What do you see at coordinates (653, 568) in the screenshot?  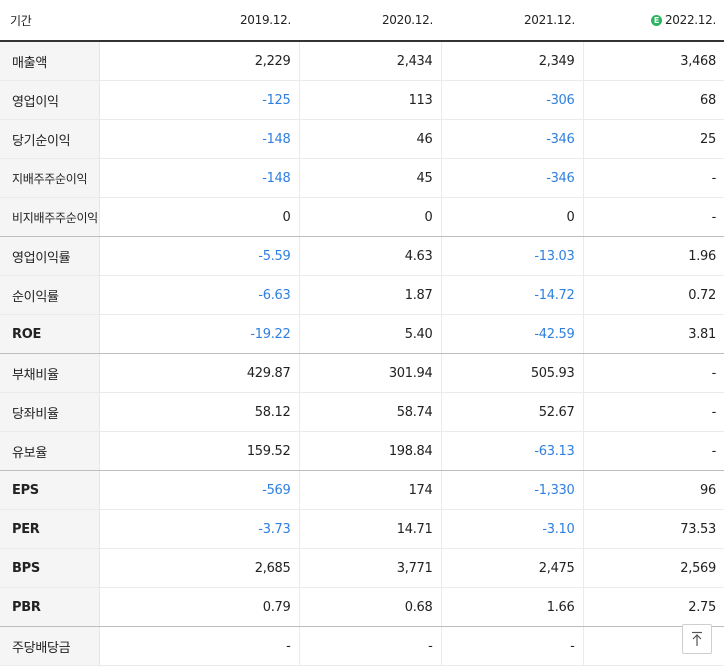 I see `value-cell: 2,569` at bounding box center [653, 568].